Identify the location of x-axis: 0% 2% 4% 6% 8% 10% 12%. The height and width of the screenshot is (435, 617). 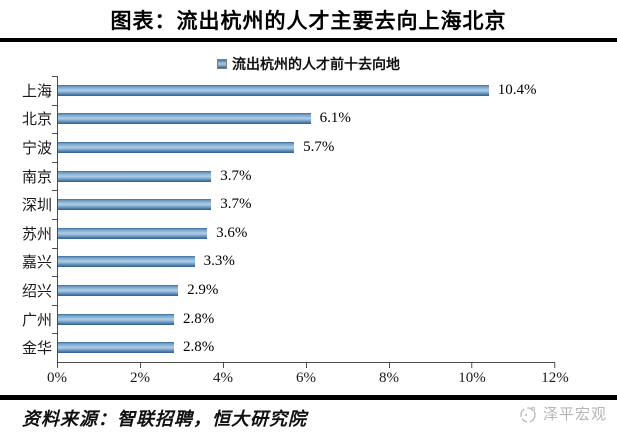
(308, 376).